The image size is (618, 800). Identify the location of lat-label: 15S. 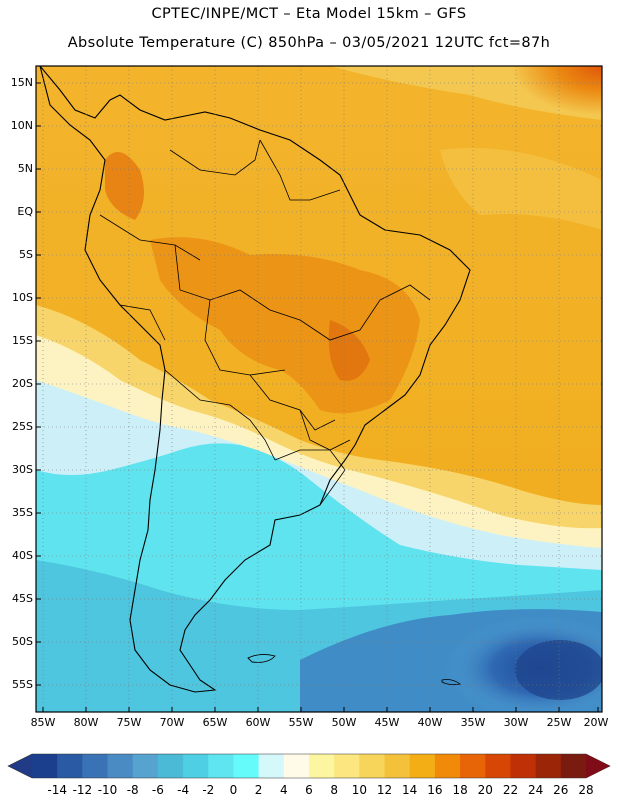
(22, 340).